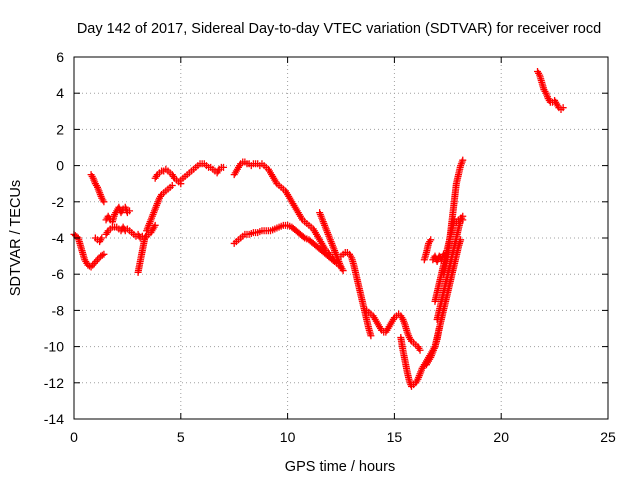 Image resolution: width=640 pixels, height=480 pixels. I want to click on y-tick-label: -4, so click(58, 238).